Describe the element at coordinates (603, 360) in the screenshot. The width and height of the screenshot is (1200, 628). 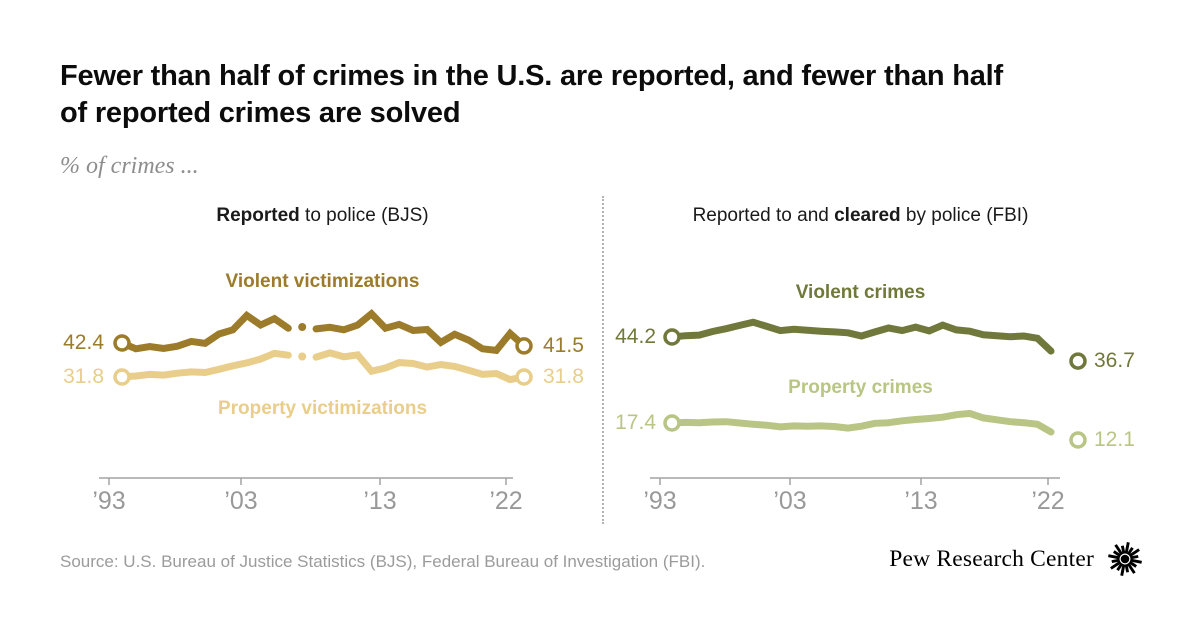
I see `panel-divider` at that location.